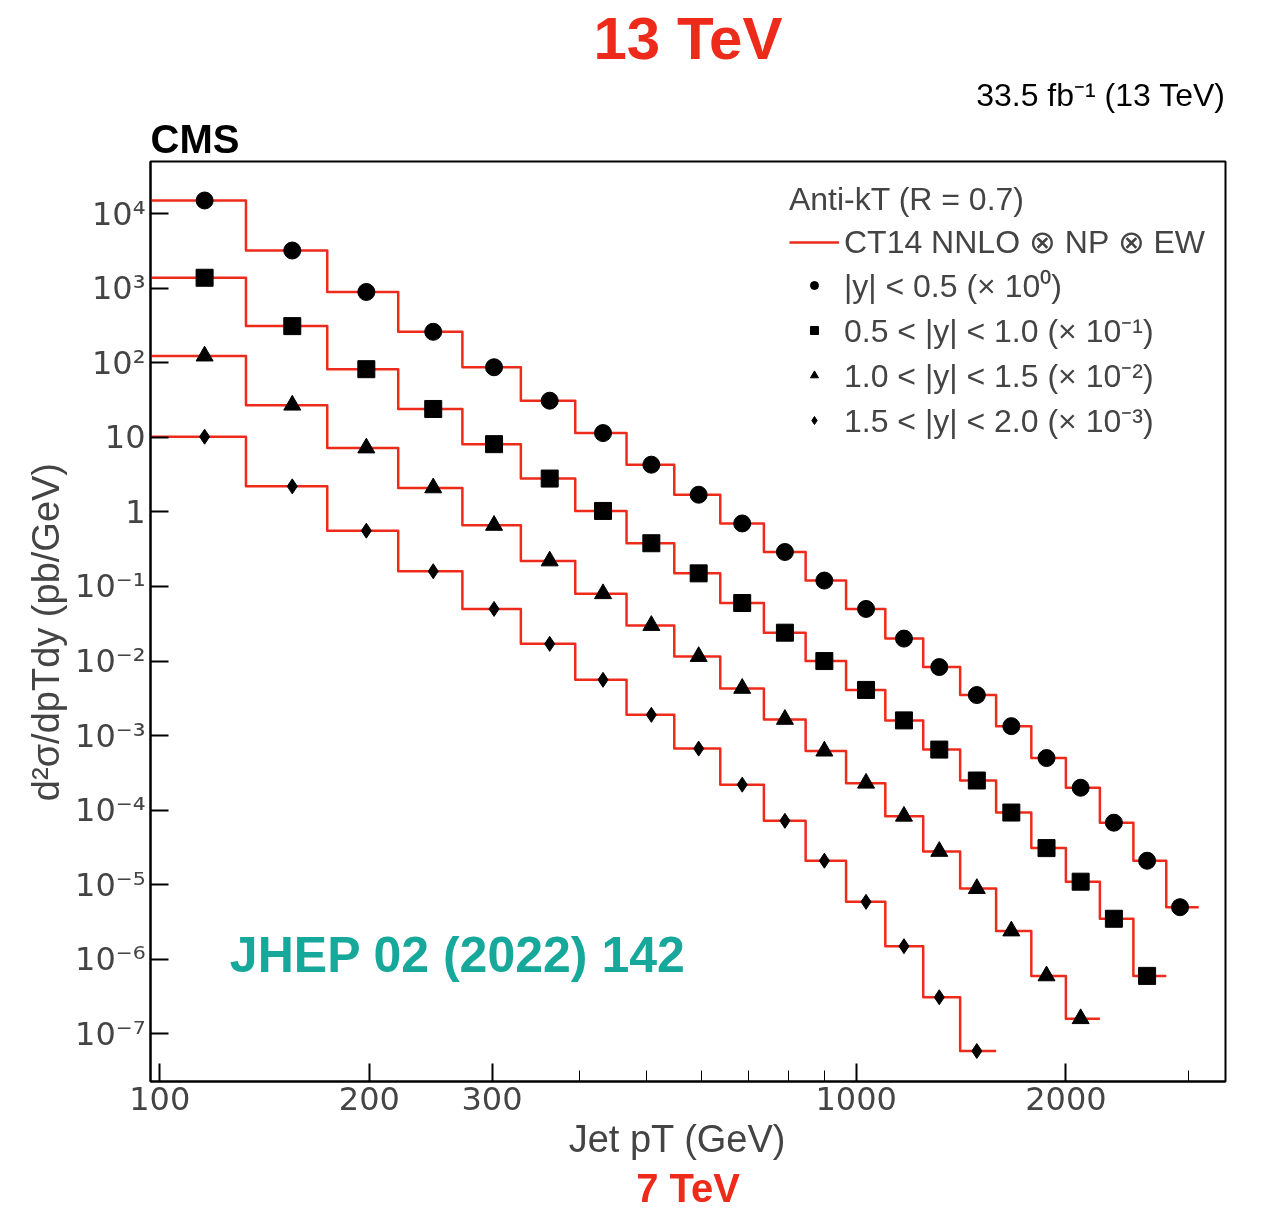 This screenshot has height=1215, width=1270. What do you see at coordinates (110, 959) in the screenshot?
I see `y-tick-label: 10⁻⁶` at bounding box center [110, 959].